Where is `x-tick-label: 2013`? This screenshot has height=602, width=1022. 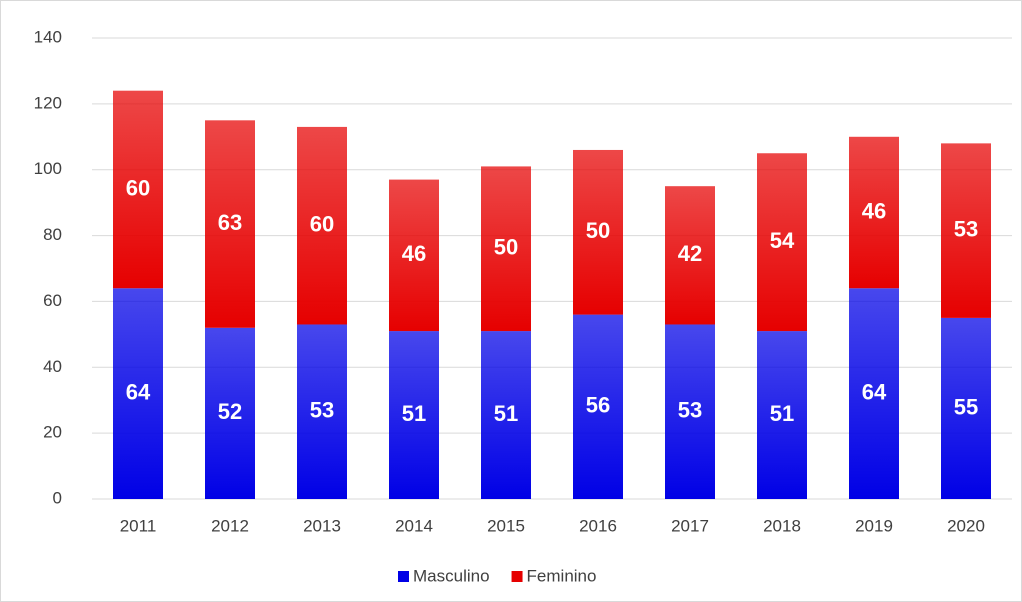 x-tick-label: 2013 is located at coordinates (322, 525).